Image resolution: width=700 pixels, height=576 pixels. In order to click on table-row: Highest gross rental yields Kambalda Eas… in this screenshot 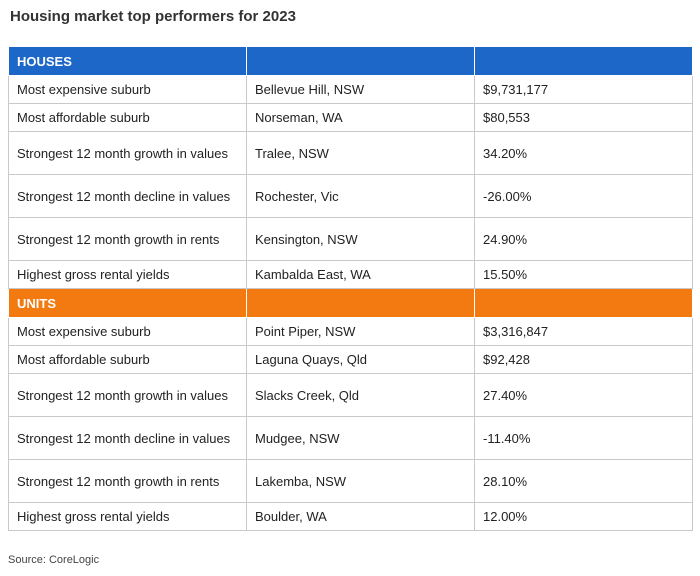, I will do `click(350, 274)`.